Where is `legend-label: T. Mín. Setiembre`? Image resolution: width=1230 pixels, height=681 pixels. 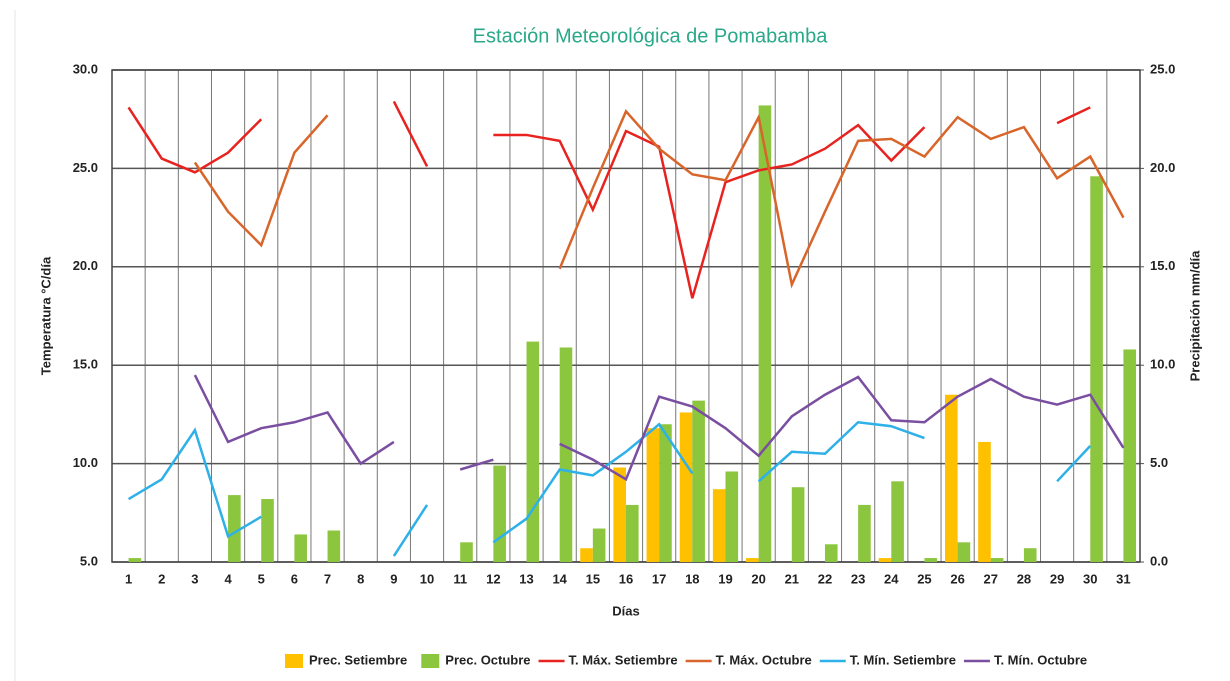
legend-label: T. Mín. Setiembre is located at coordinates (903, 659).